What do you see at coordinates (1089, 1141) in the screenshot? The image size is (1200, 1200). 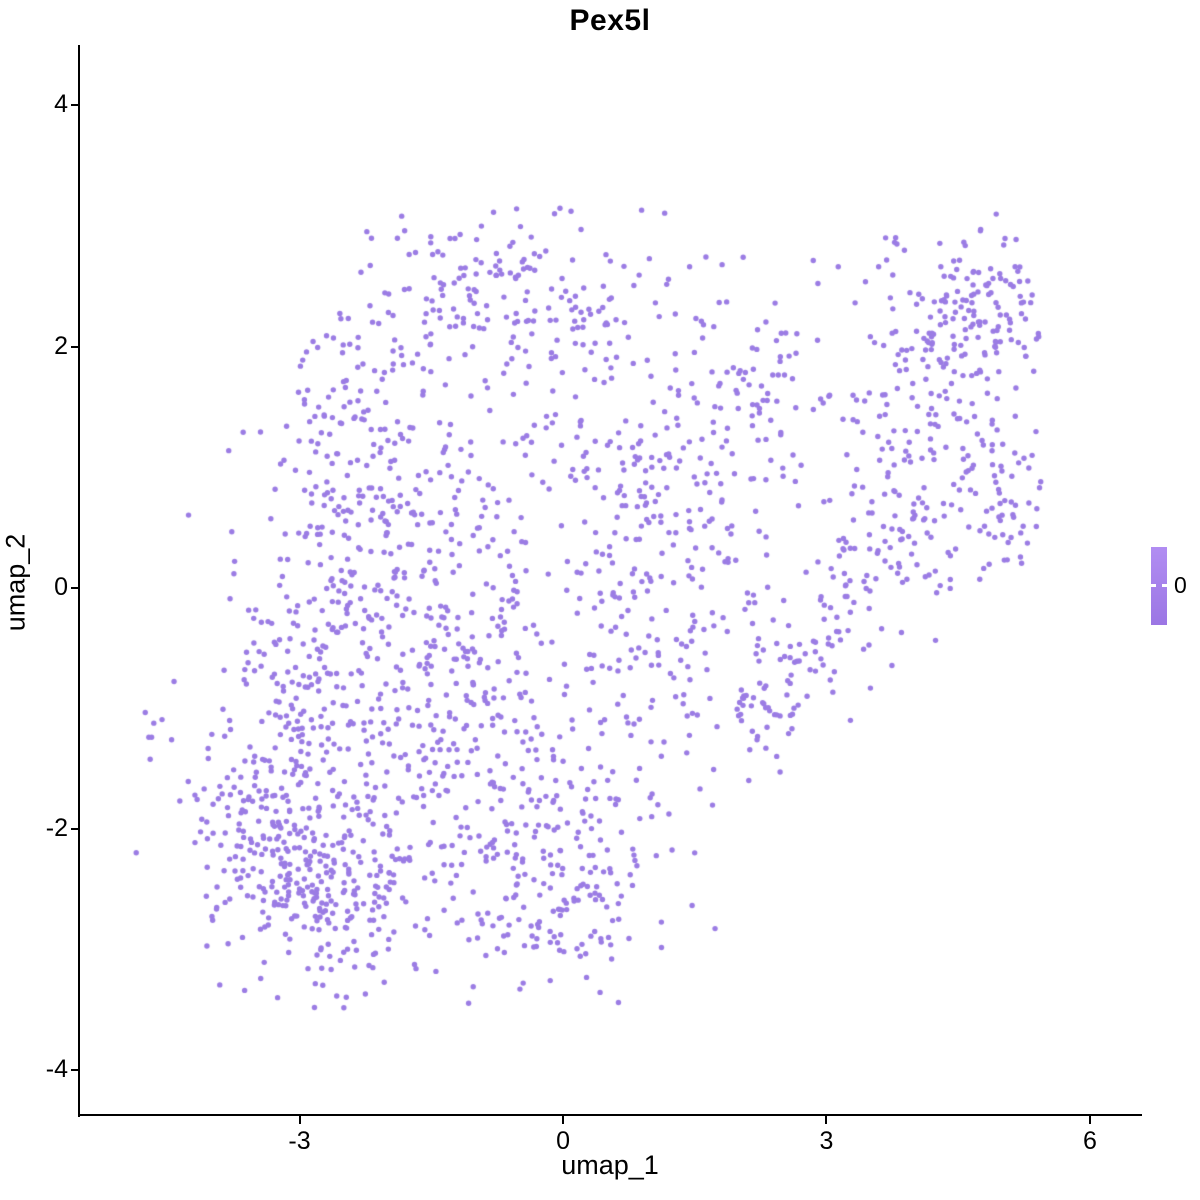 I see `x-tick-label: 6` at bounding box center [1089, 1141].